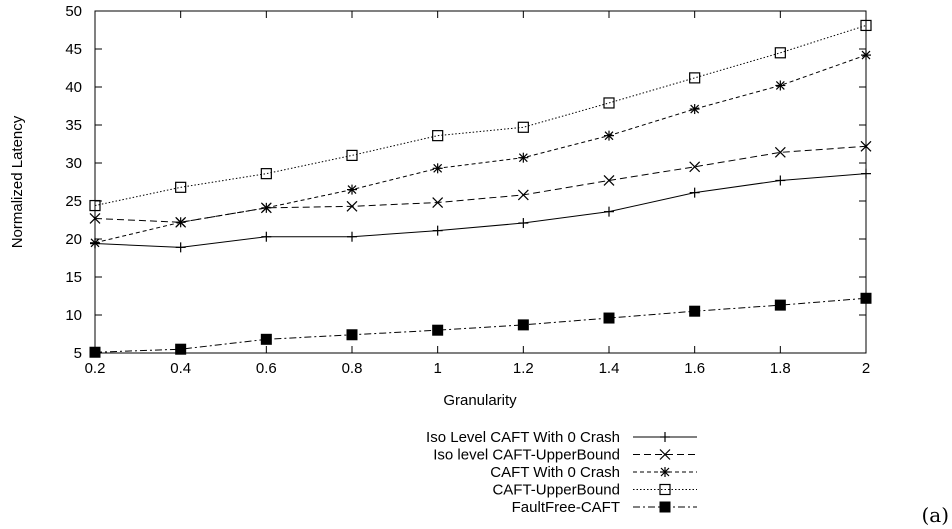 The height and width of the screenshot is (529, 952). Describe the element at coordinates (352, 368) in the screenshot. I see `x-tick-label: 0.8` at that location.